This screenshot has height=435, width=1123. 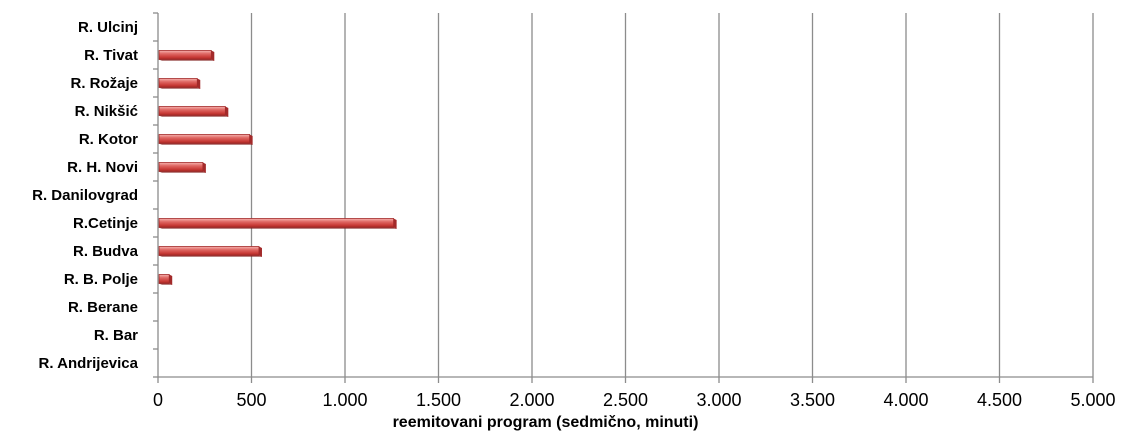 What do you see at coordinates (106, 251) in the screenshot?
I see `category-label: R. Budva` at bounding box center [106, 251].